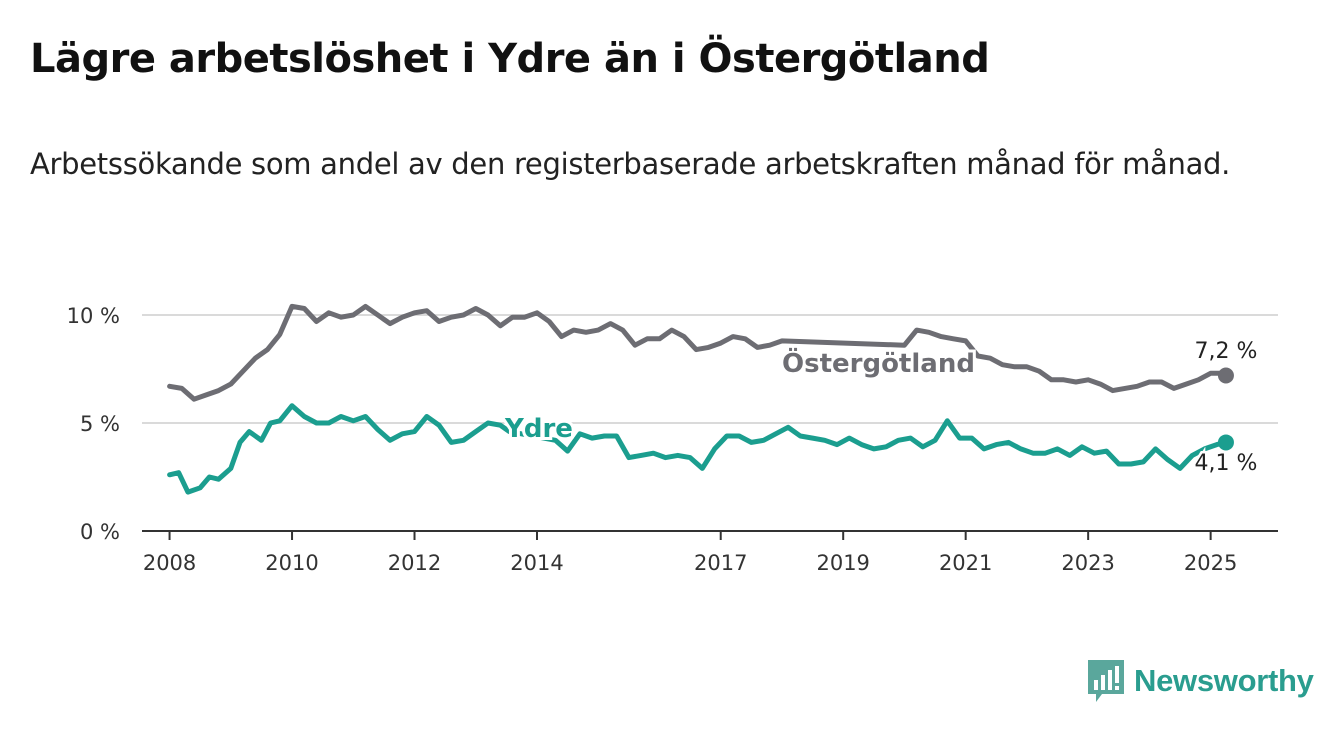 This screenshot has width=1340, height=734. I want to click on x-tick-label: 2017, so click(720, 563).